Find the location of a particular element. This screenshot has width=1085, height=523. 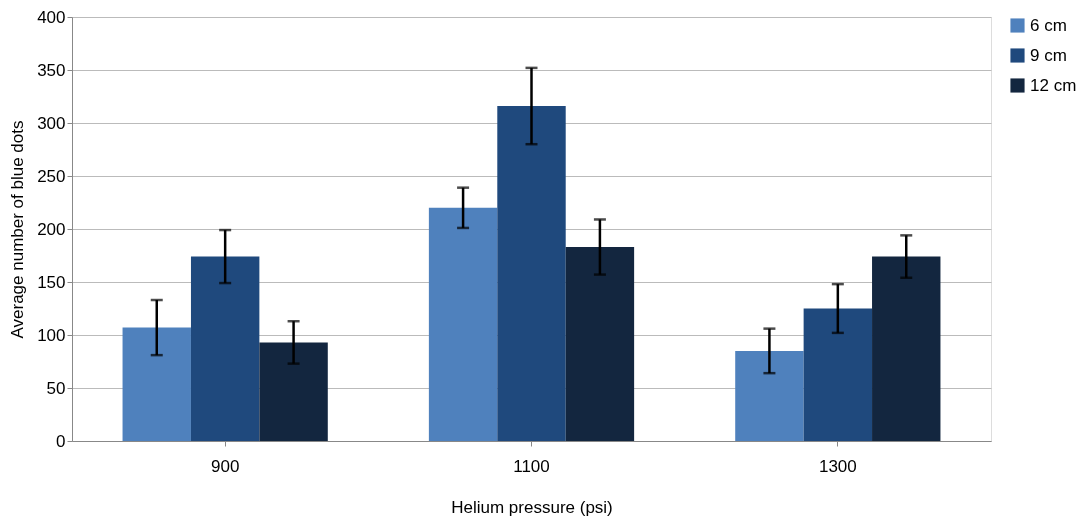

x-tick-label: 1300 is located at coordinates (837, 466).